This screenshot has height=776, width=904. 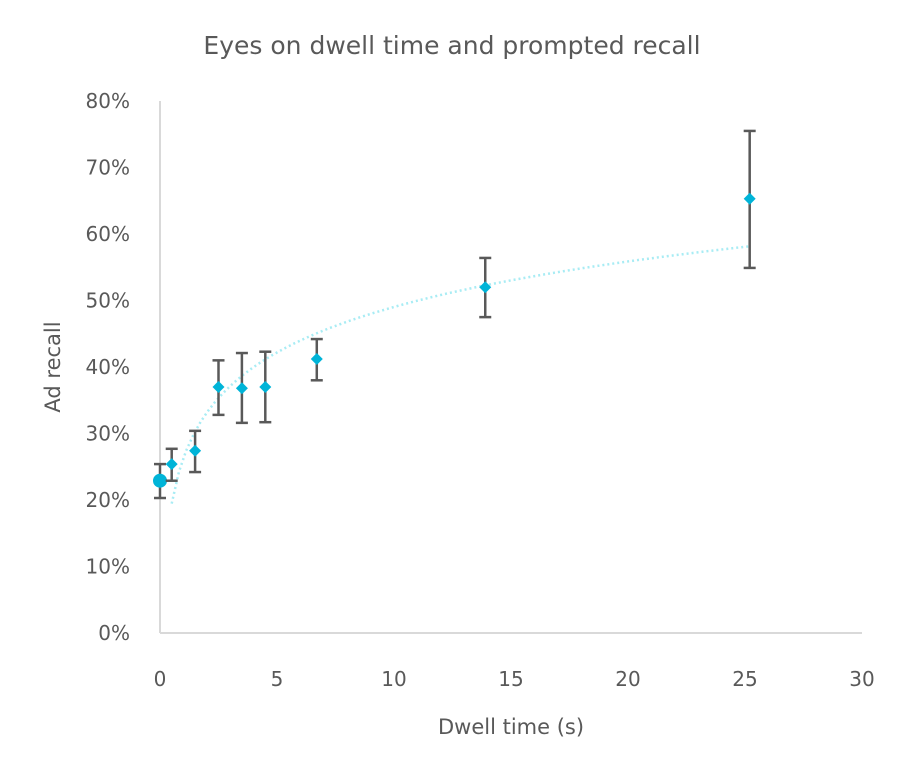 What do you see at coordinates (393, 679) in the screenshot?
I see `x-tick-label: 10` at bounding box center [393, 679].